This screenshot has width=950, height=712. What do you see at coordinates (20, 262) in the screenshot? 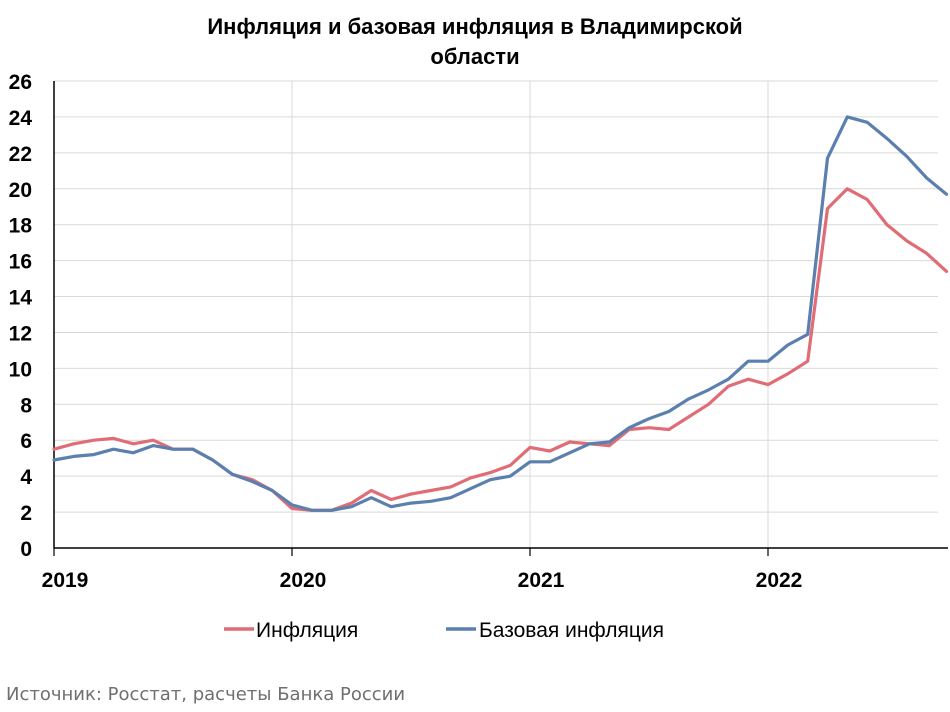
I see `y-tick-label: 16` at bounding box center [20, 262].